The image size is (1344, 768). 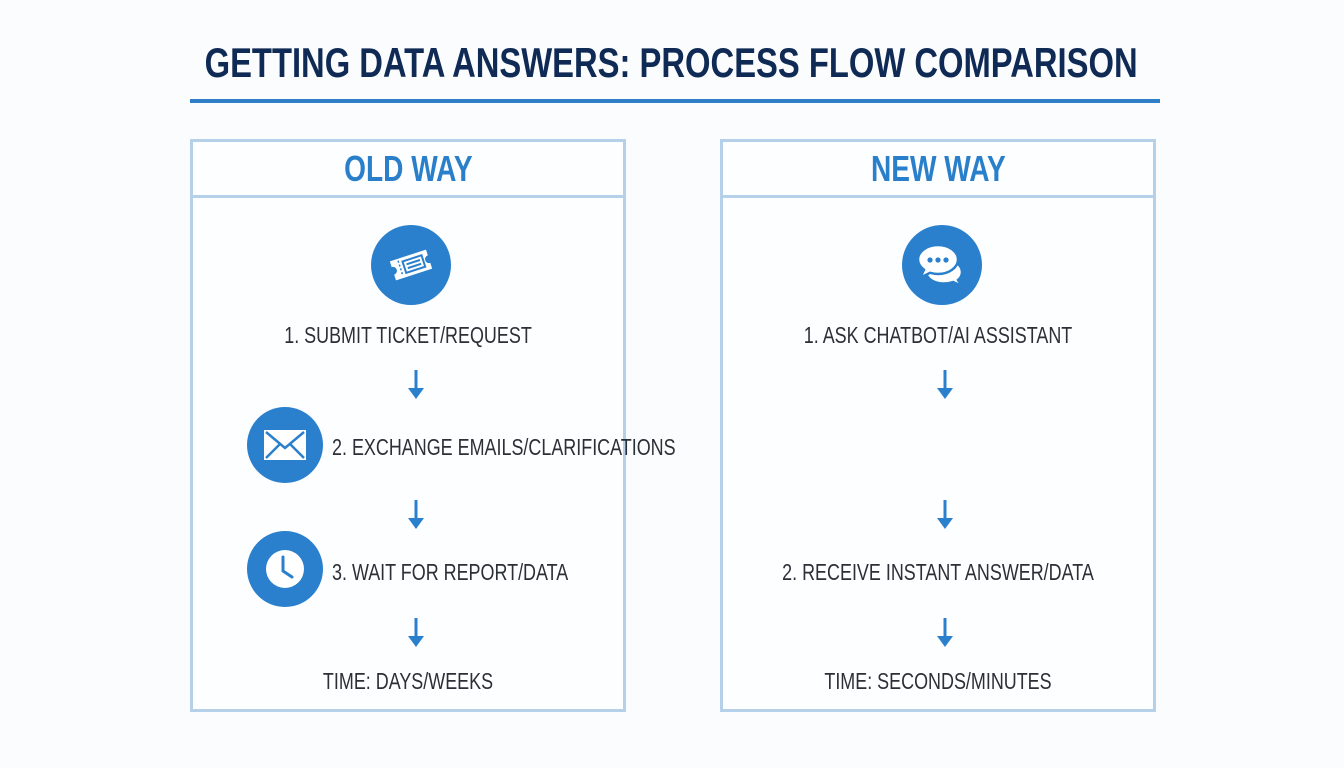 What do you see at coordinates (942, 265) in the screenshot?
I see `chat-bubbles-icon` at bounding box center [942, 265].